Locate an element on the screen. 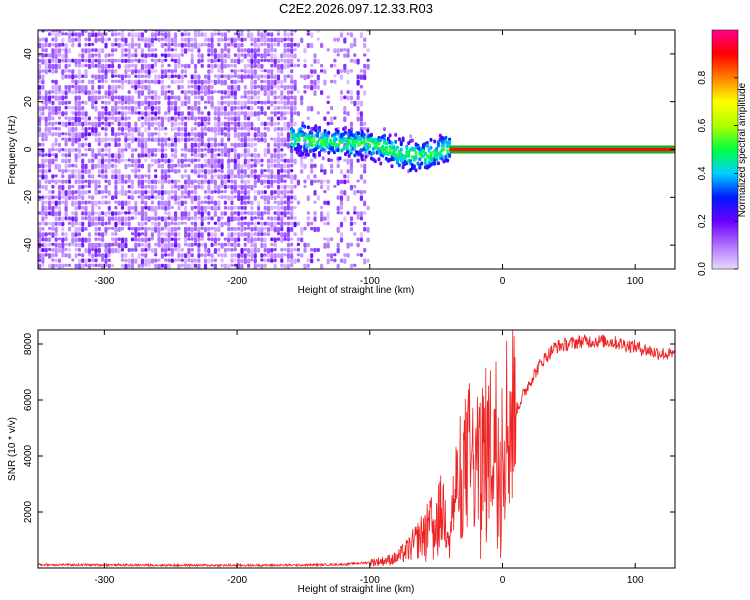 This screenshot has height=600, width=750. spectrogram-x-axis-label: Height of straight line (km) is located at coordinates (356, 290).